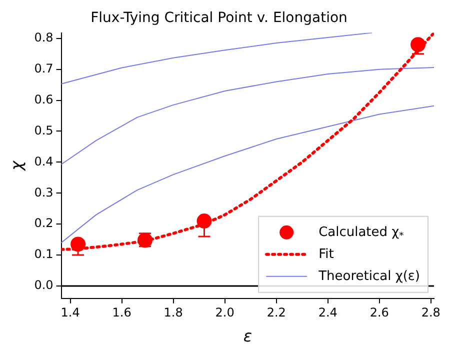 The image size is (474, 355). I want to click on y-tick-label: 0.8, so click(44, 37).